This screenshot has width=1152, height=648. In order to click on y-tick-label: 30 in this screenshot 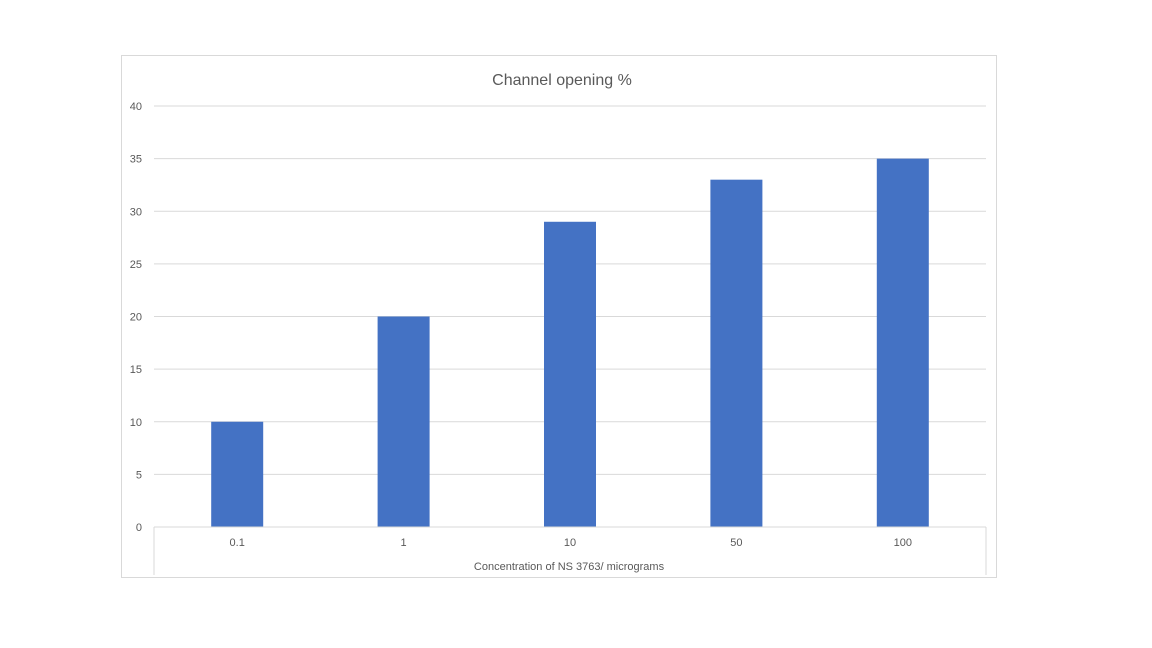, I will do `click(136, 212)`.